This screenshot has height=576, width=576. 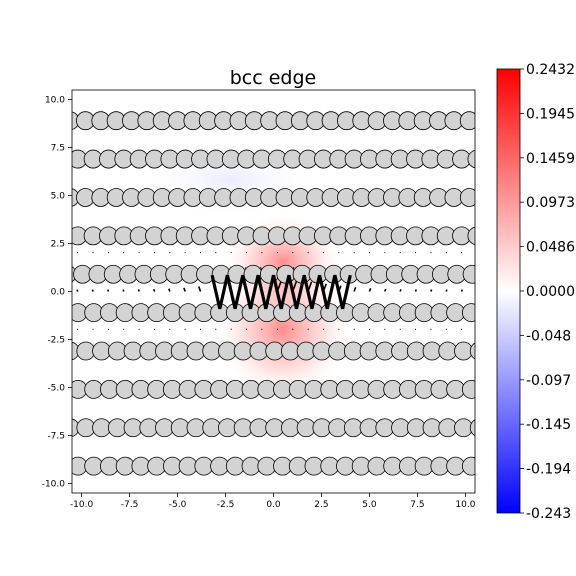 I want to click on colorbar-tick-label: 0.1459, so click(x=550, y=159).